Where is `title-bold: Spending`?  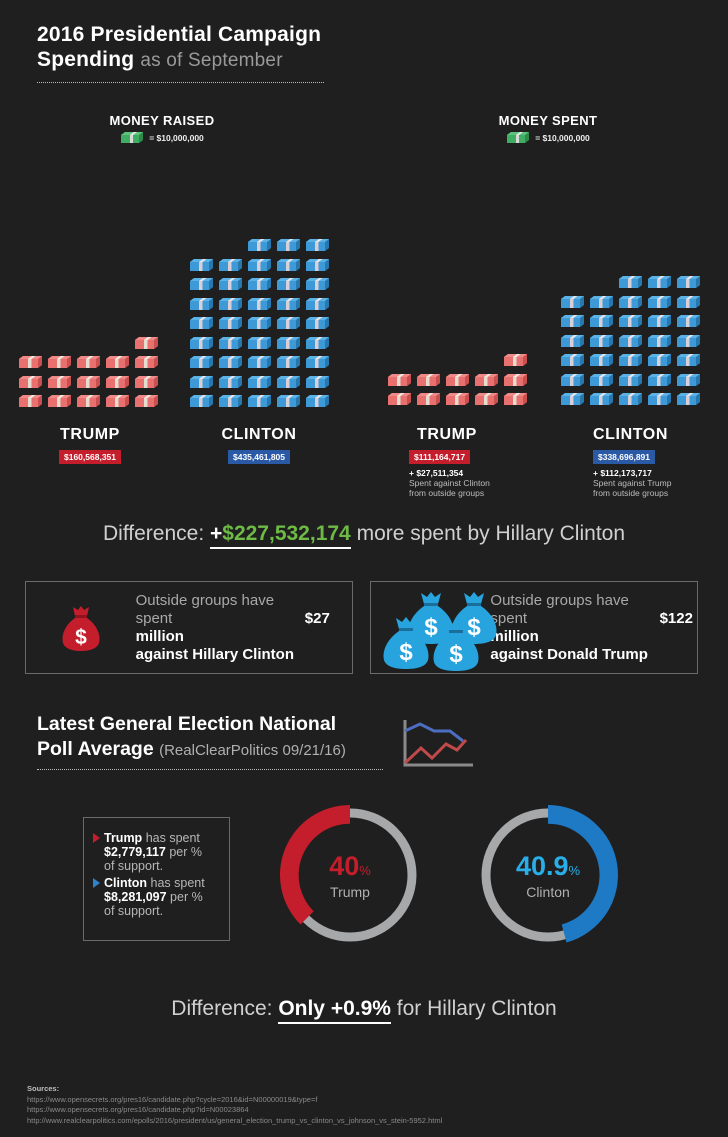
title-bold: Spending is located at coordinates (86, 59).